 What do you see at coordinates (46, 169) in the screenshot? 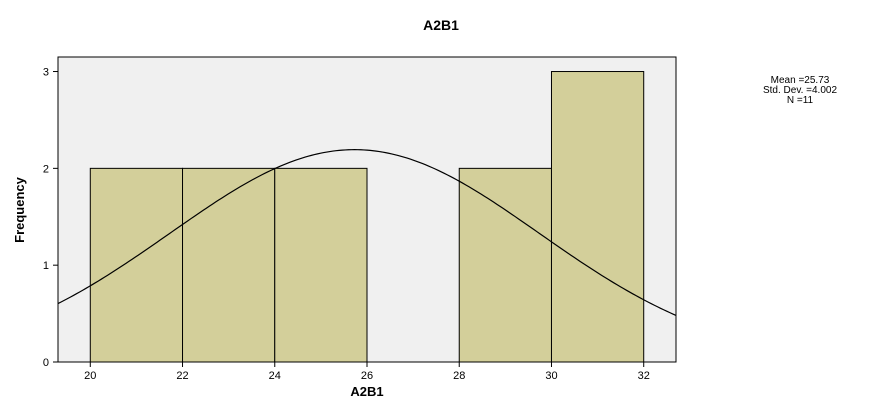
I see `y-tick-label-2: 2` at bounding box center [46, 169].